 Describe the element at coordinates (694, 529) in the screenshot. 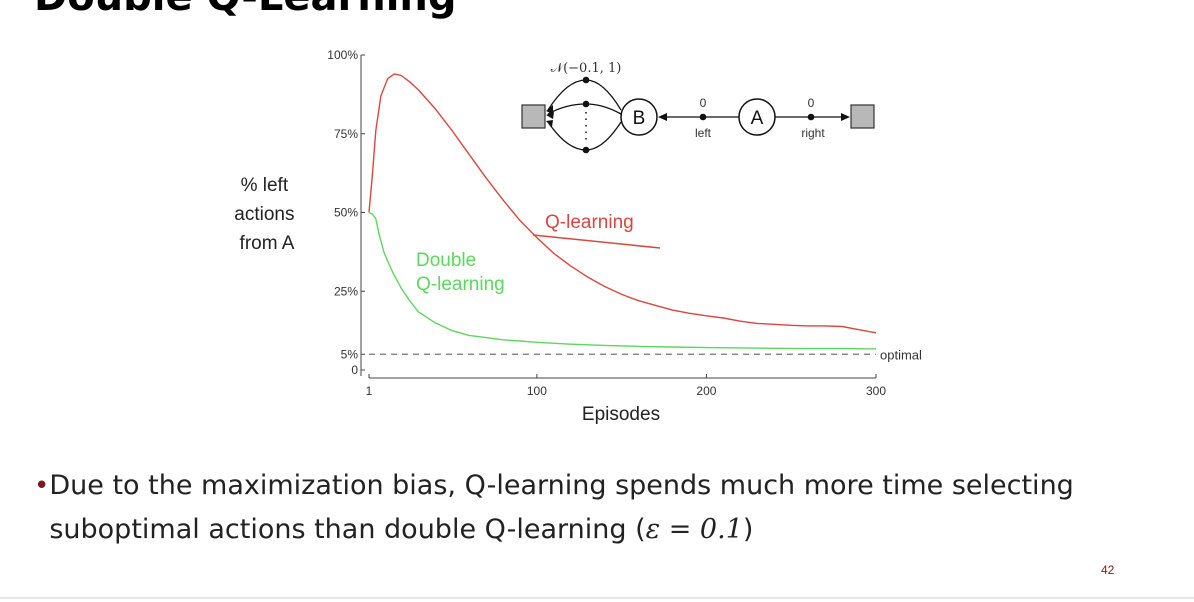

I see `bullet-math: ε = 0.1` at that location.